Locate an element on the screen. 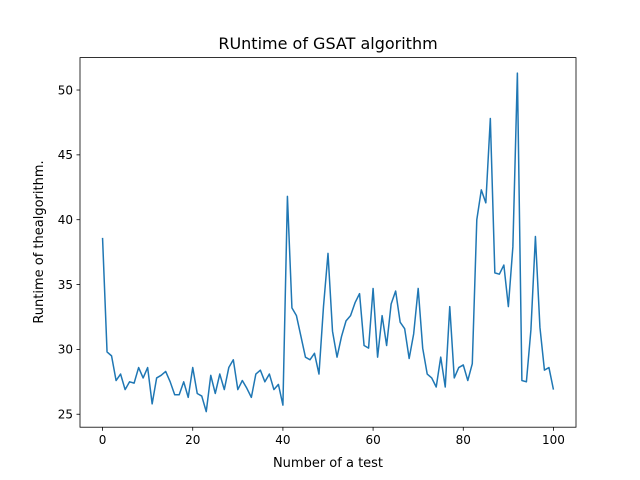 The height and width of the screenshot is (480, 640). y-tick-label: 40 is located at coordinates (65, 220).